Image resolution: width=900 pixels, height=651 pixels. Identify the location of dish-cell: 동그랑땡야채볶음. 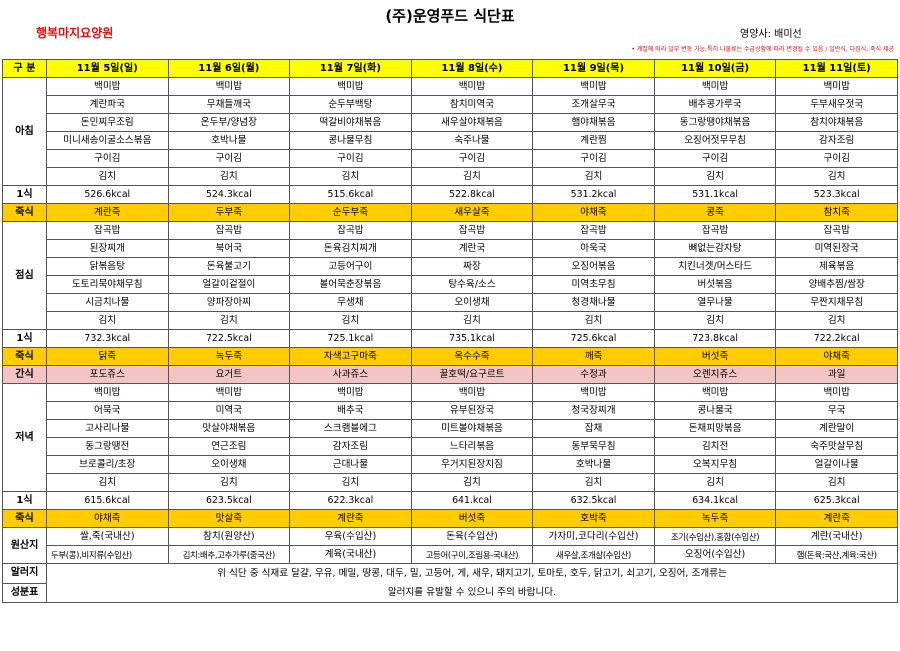
(715, 122).